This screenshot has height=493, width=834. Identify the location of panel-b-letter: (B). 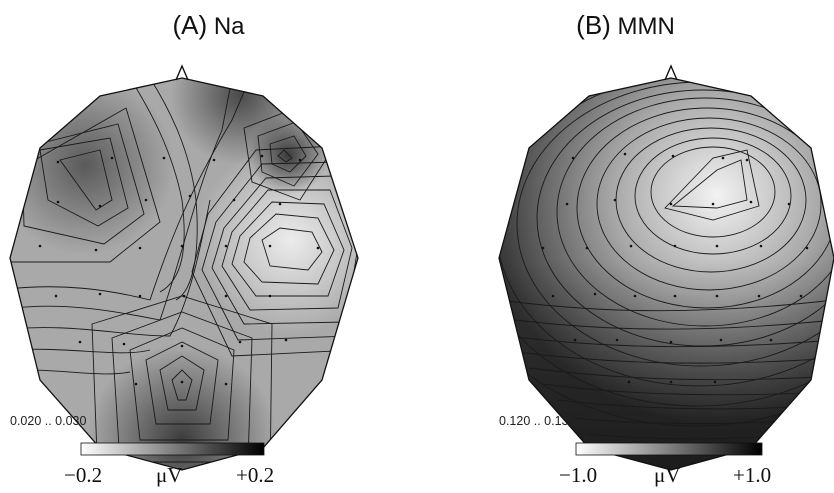
(593, 25).